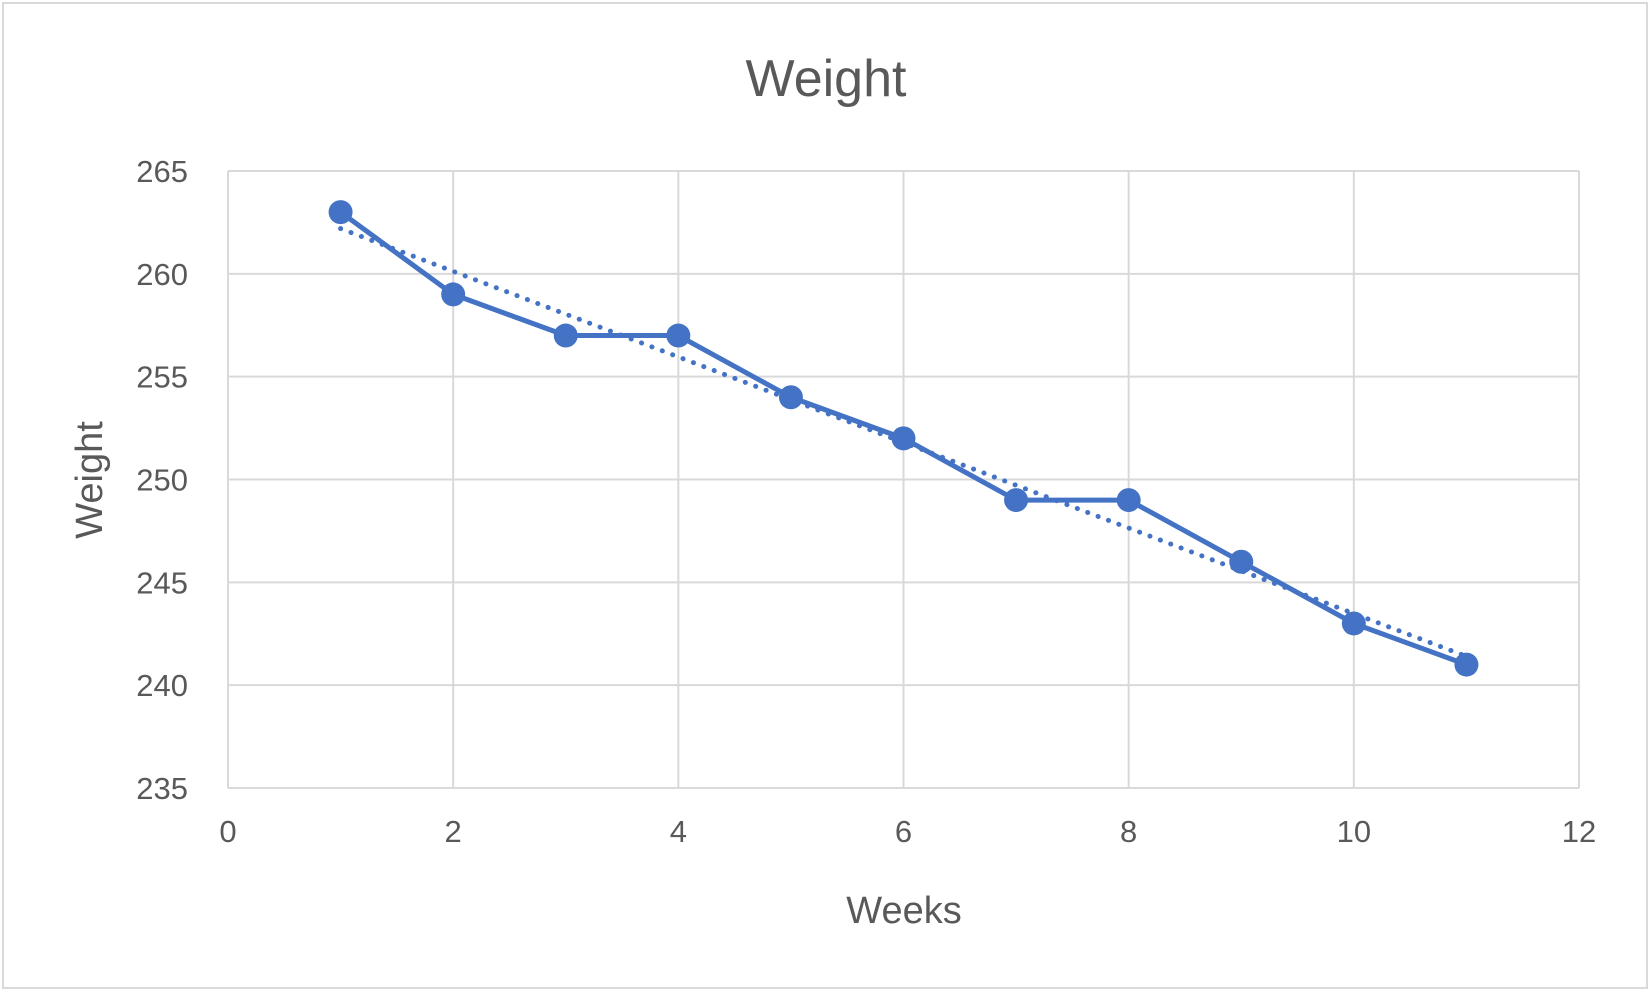 The width and height of the screenshot is (1652, 993). I want to click on y-tick-label: 240, so click(162, 685).